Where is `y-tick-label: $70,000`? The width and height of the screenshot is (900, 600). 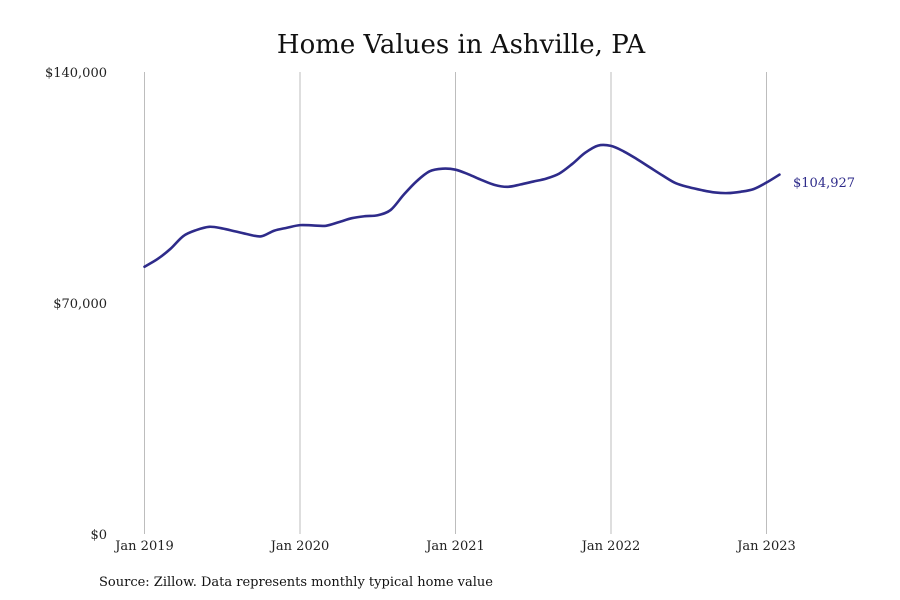
y-tick-label: $70,000 is located at coordinates (80, 304).